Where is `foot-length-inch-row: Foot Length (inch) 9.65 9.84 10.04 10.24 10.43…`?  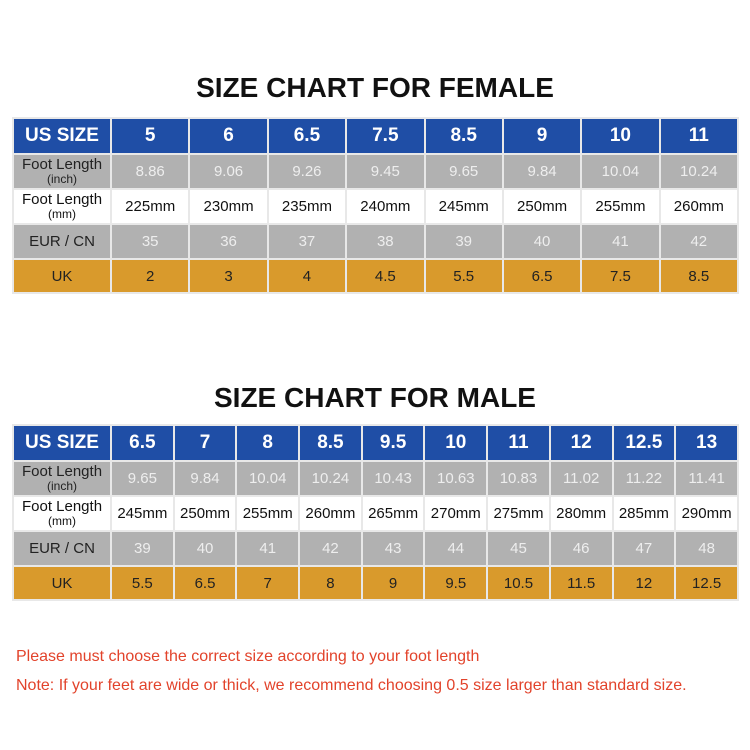
foot-length-inch-row: Foot Length (inch) 9.65 9.84 10.04 10.24 10.43… is located at coordinates (375, 478).